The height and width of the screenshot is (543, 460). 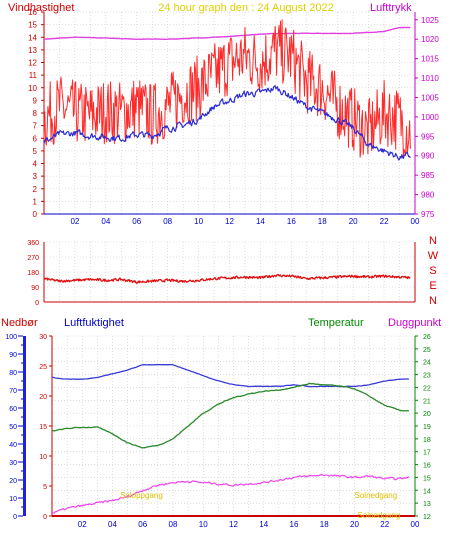 I want to click on y-tick-label-left: 14, so click(x=32, y=37).